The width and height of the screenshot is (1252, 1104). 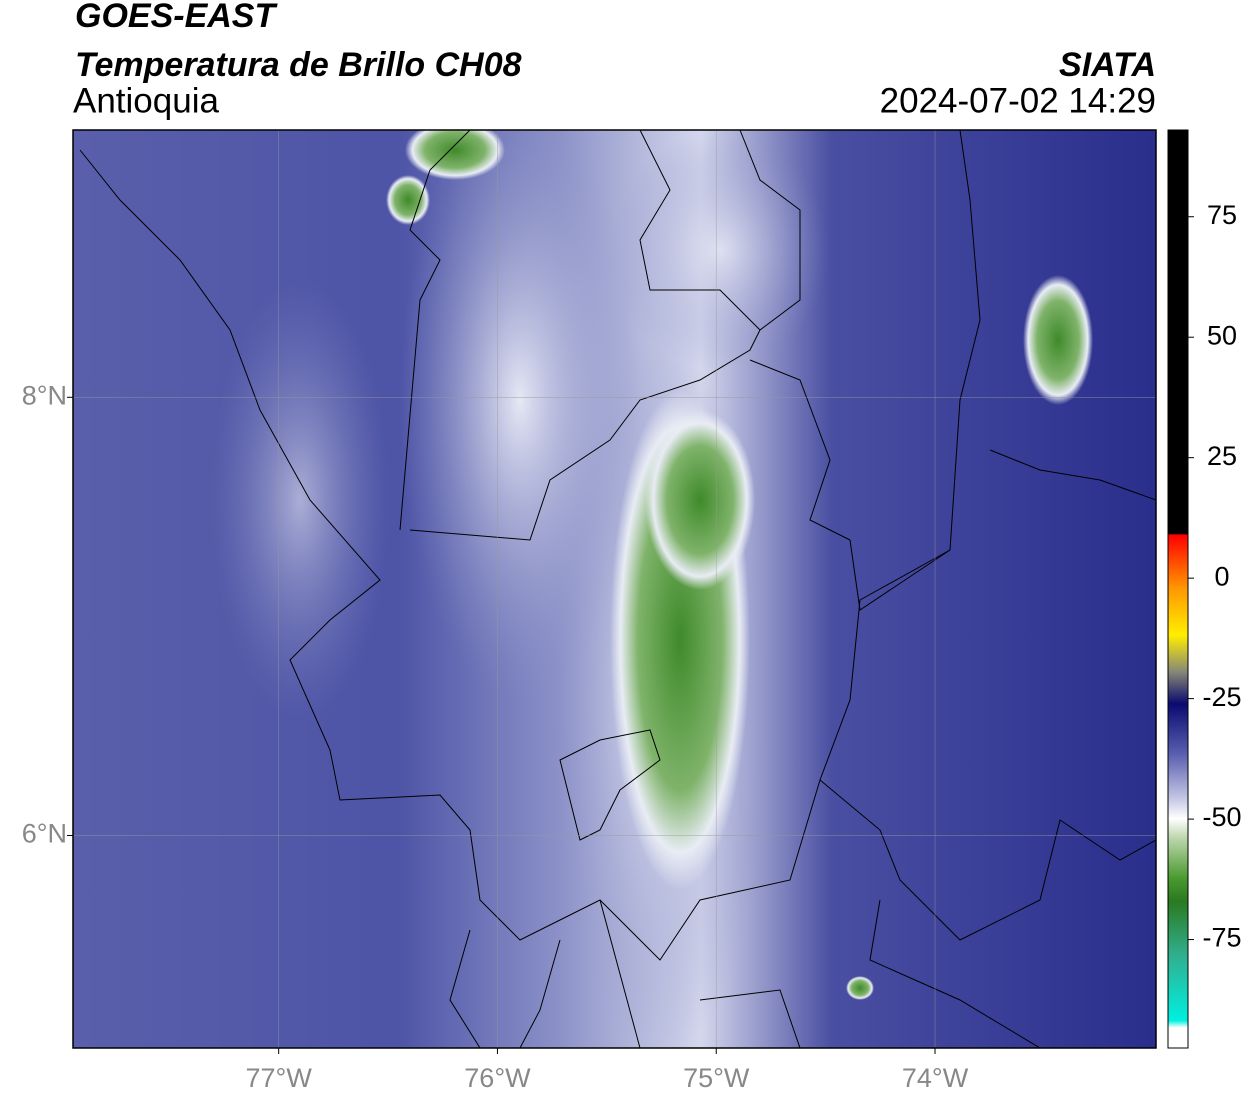 What do you see at coordinates (44, 395) in the screenshot?
I see `y-tick-label: 8°N` at bounding box center [44, 395].